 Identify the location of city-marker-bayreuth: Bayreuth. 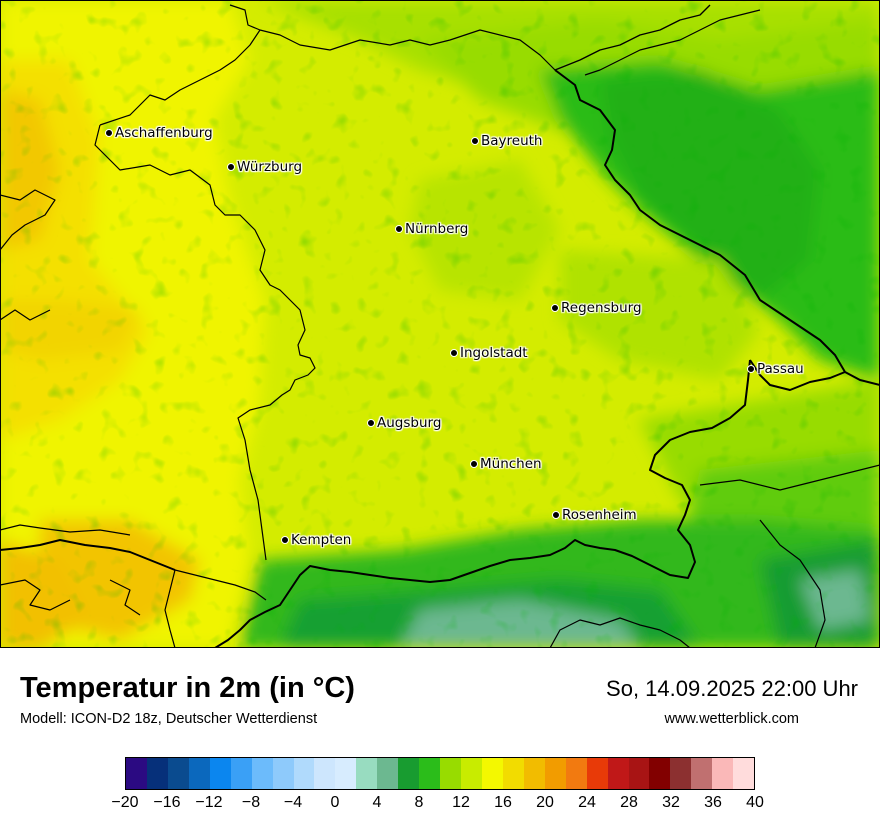
(507, 141).